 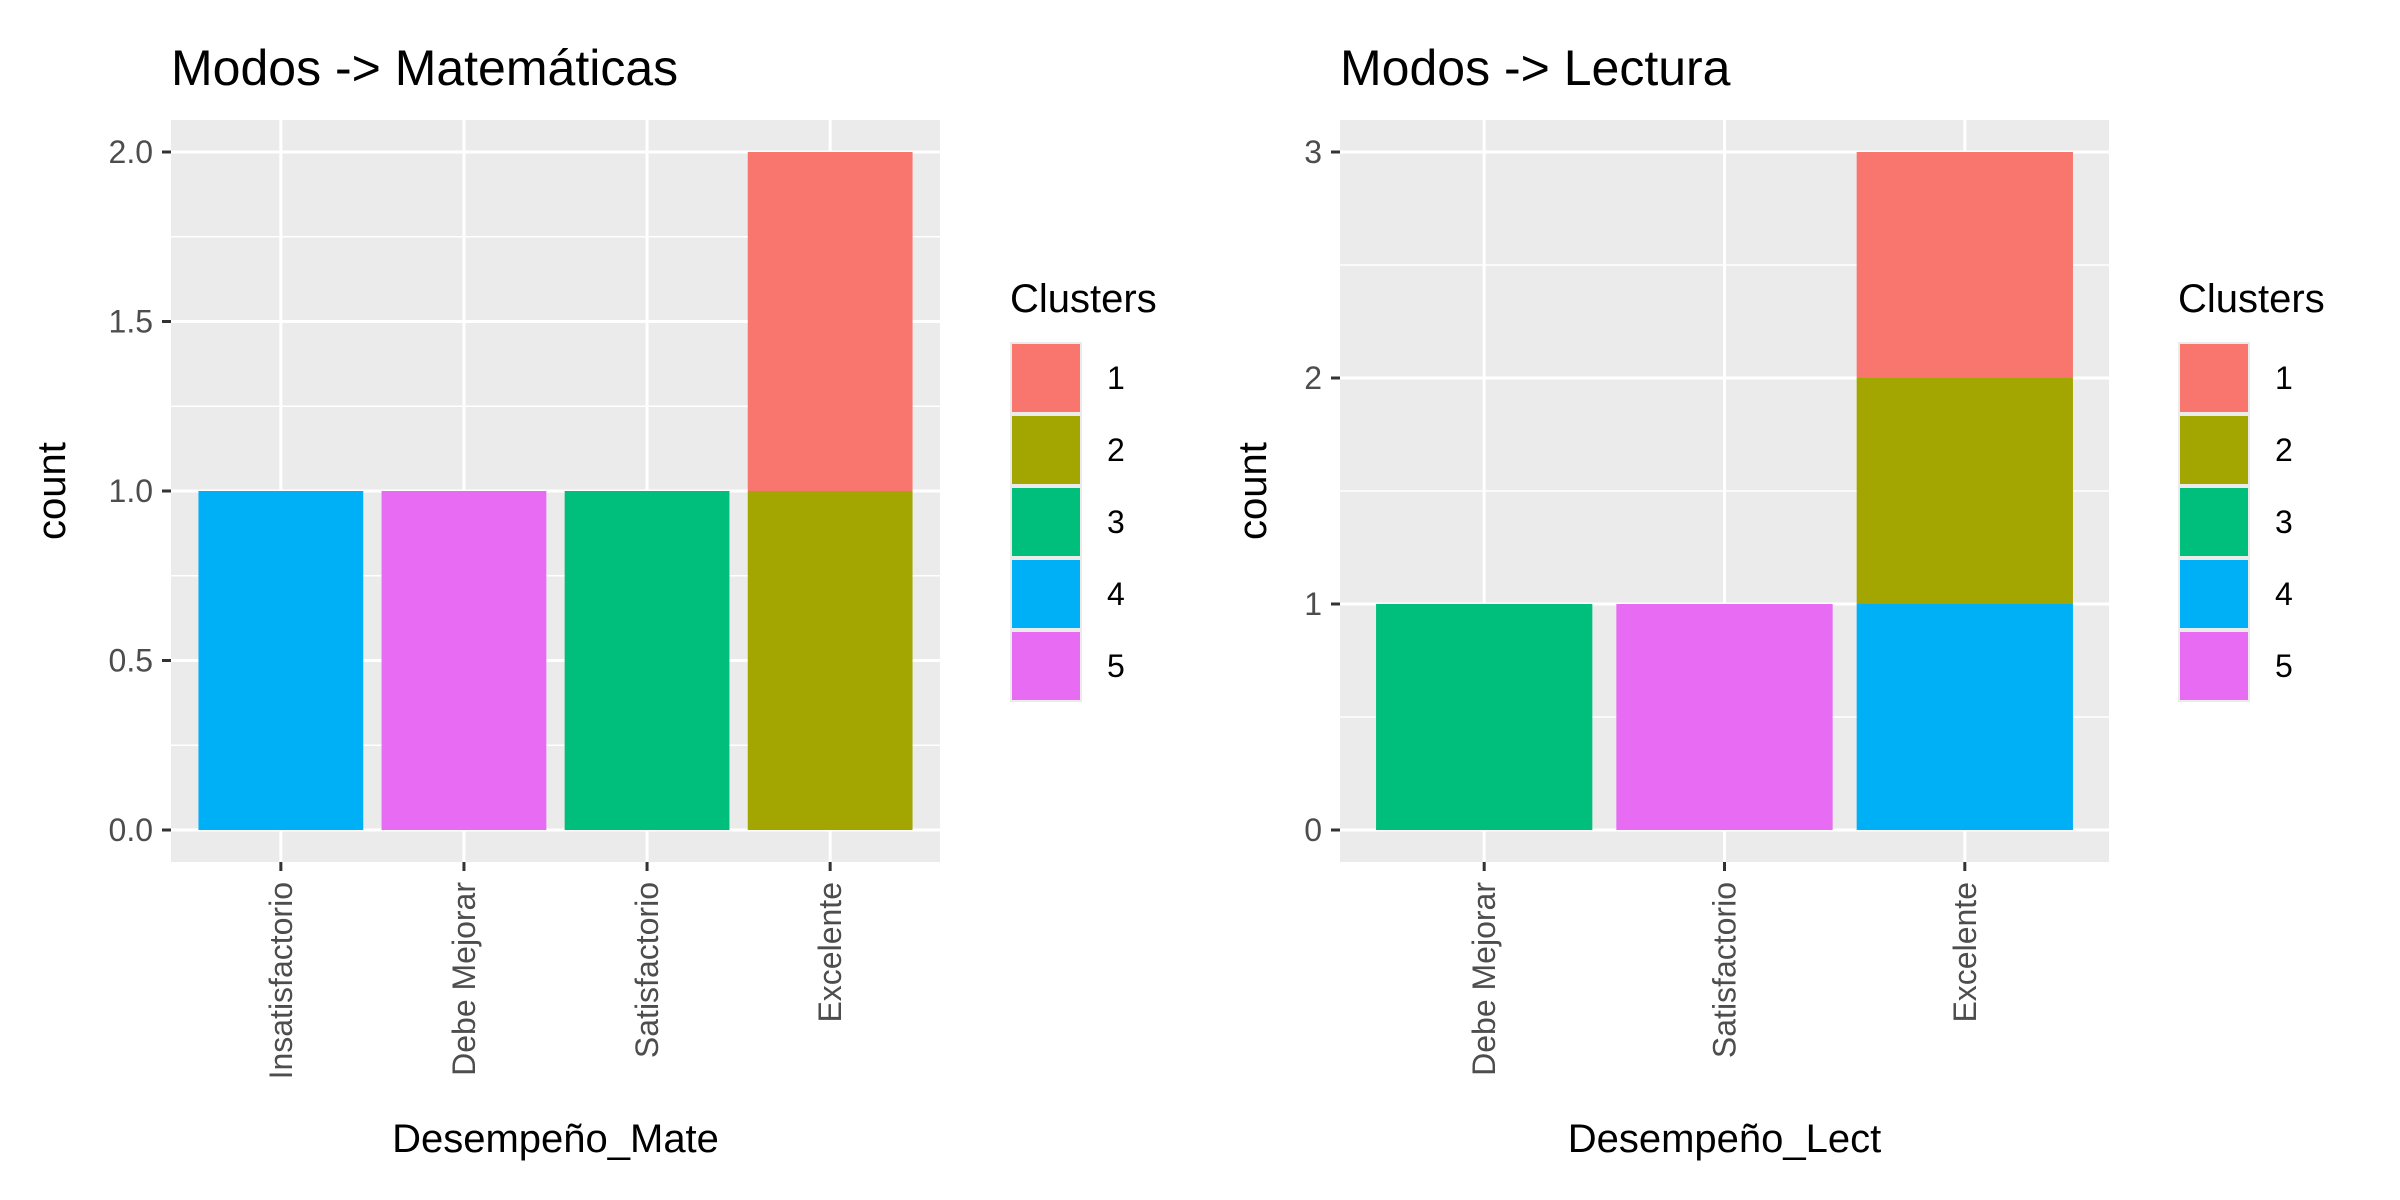 What do you see at coordinates (1313, 604) in the screenshot?
I see `y-tick-label: 1` at bounding box center [1313, 604].